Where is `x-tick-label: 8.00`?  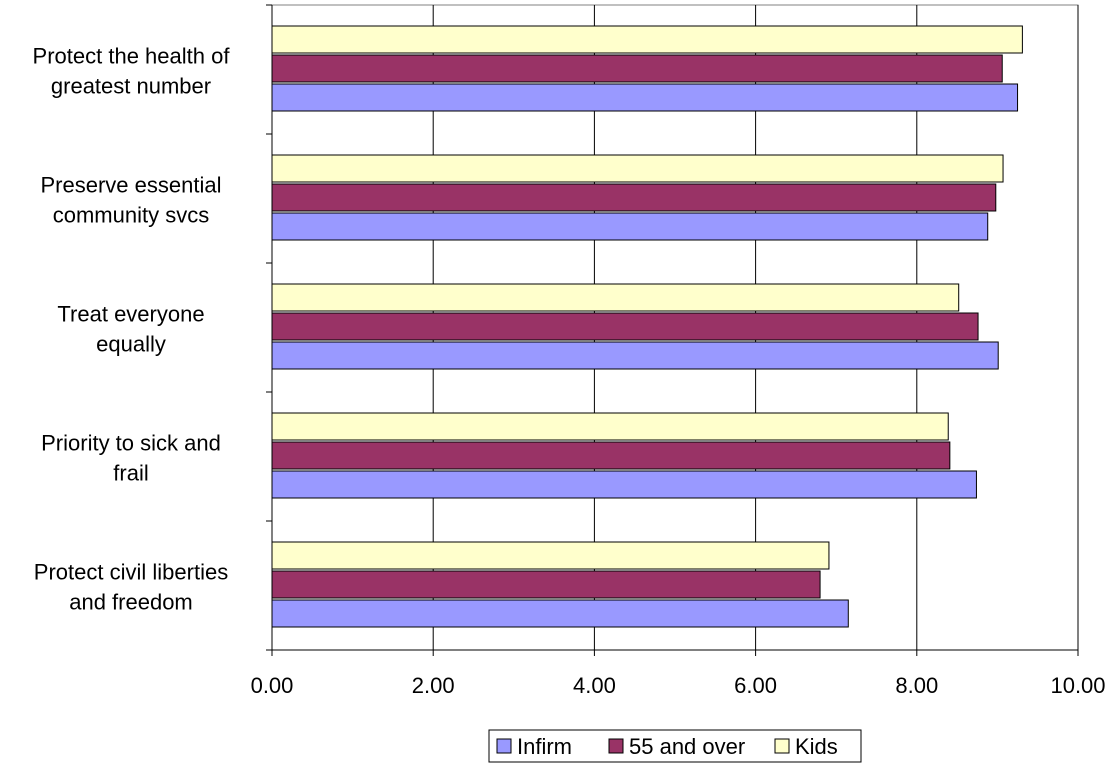 x-tick-label: 8.00 is located at coordinates (916, 685).